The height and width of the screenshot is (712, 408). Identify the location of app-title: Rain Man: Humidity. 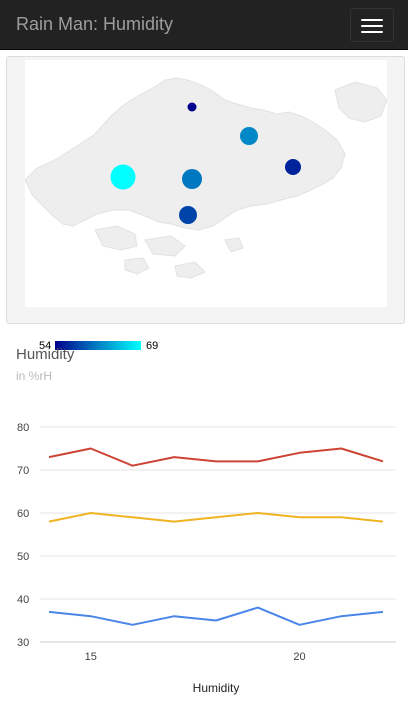
(95, 24).